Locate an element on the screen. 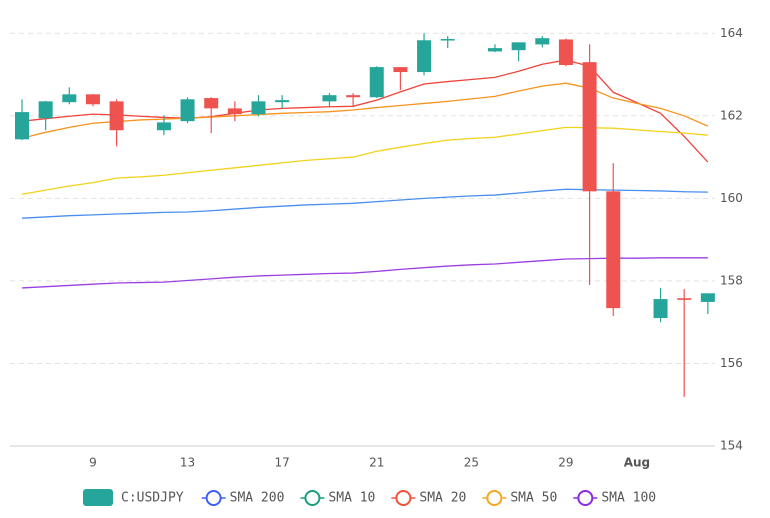 This screenshot has width=770, height=518. y-tick-label: 160 is located at coordinates (731, 198).